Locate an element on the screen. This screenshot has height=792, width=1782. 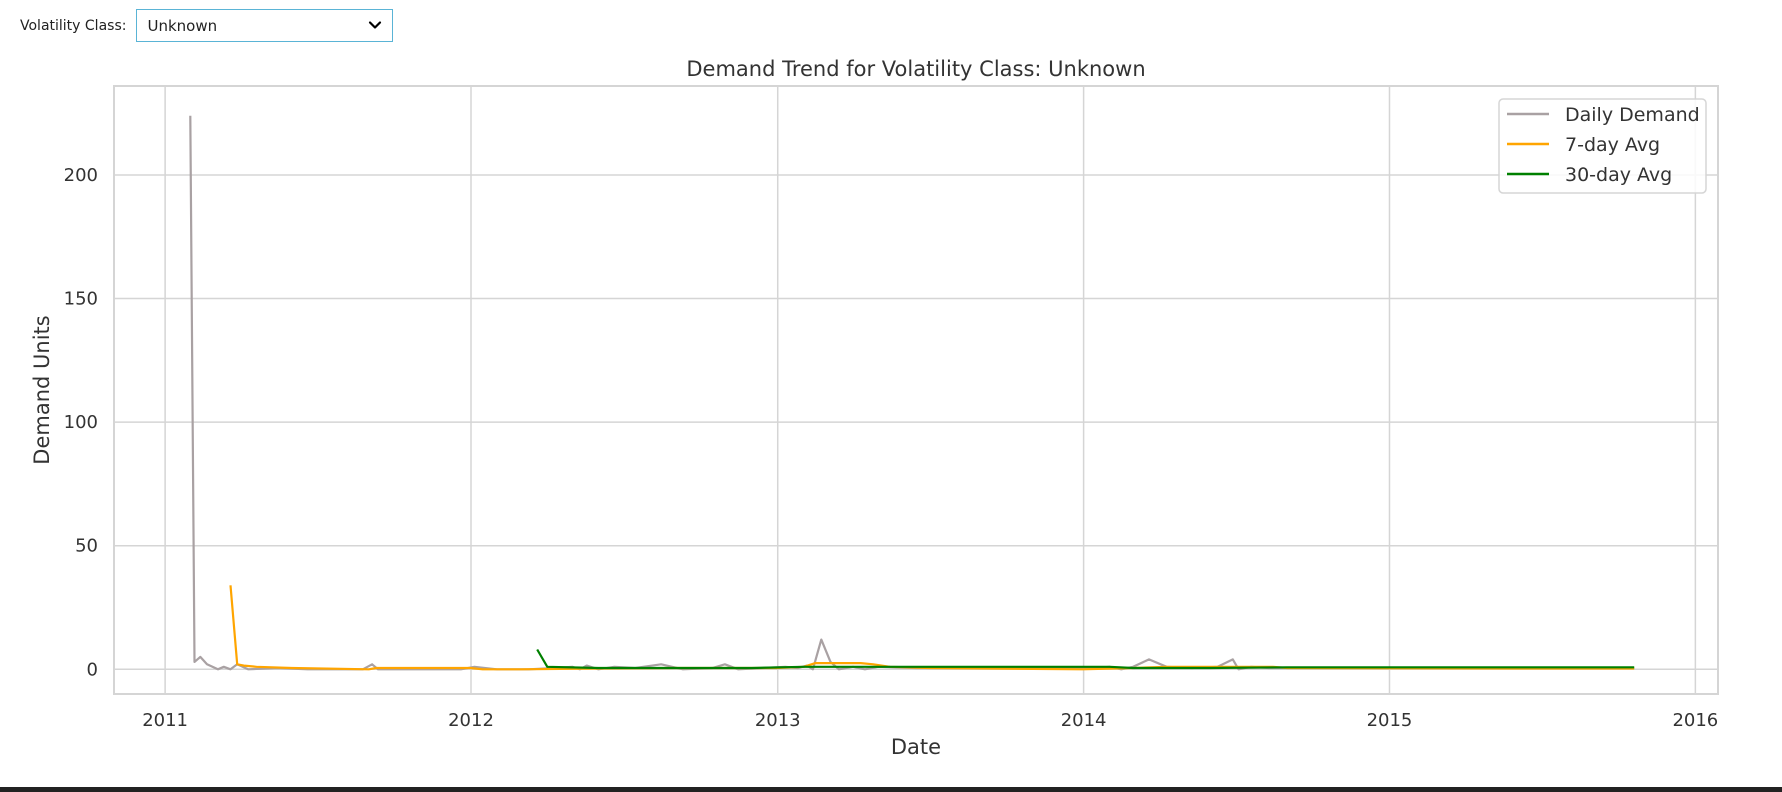
x-tick-label: 2012 is located at coordinates (471, 720).